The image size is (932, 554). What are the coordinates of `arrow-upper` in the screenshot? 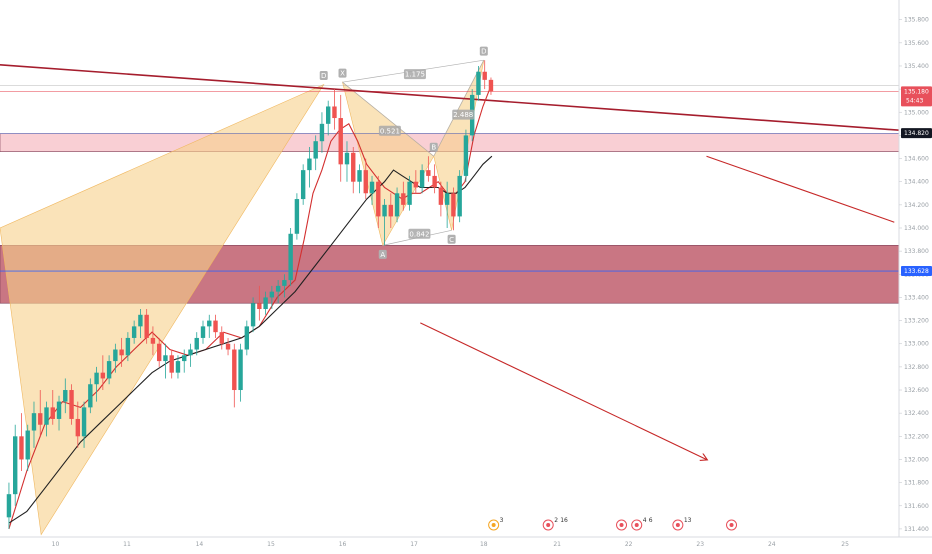 It's located at (800, 189).